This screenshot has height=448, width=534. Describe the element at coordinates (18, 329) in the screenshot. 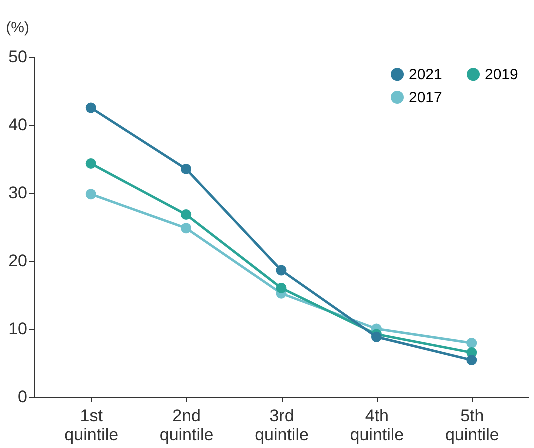

I see `y-tick-label: 10` at that location.